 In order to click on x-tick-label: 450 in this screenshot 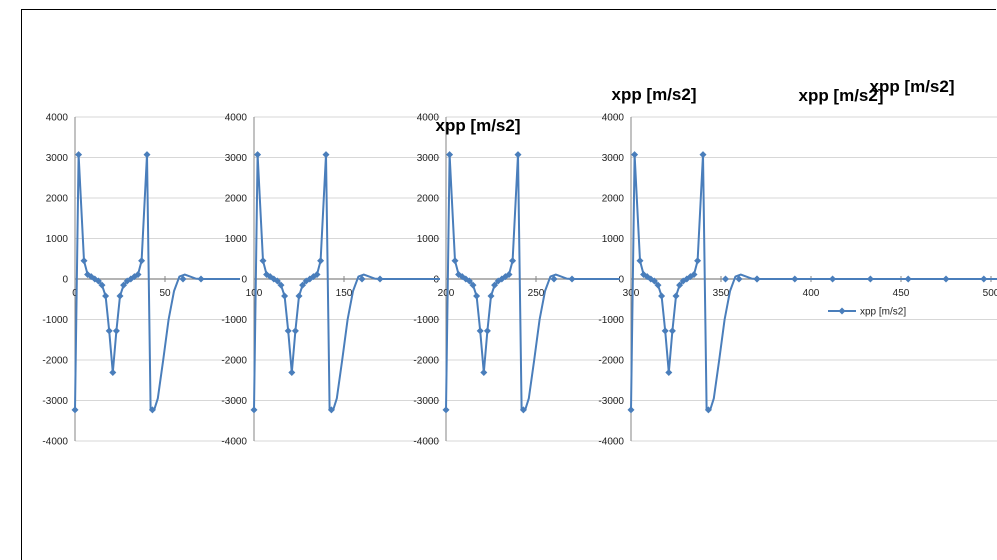, I will do `click(901, 293)`.